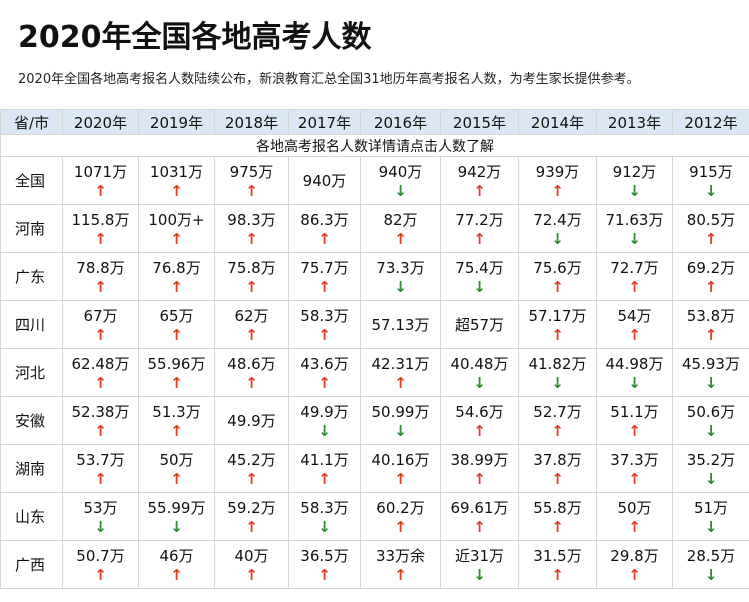 Image resolution: width=749 pixels, height=602 pixels. I want to click on count-link: 50.6万, so click(711, 411).